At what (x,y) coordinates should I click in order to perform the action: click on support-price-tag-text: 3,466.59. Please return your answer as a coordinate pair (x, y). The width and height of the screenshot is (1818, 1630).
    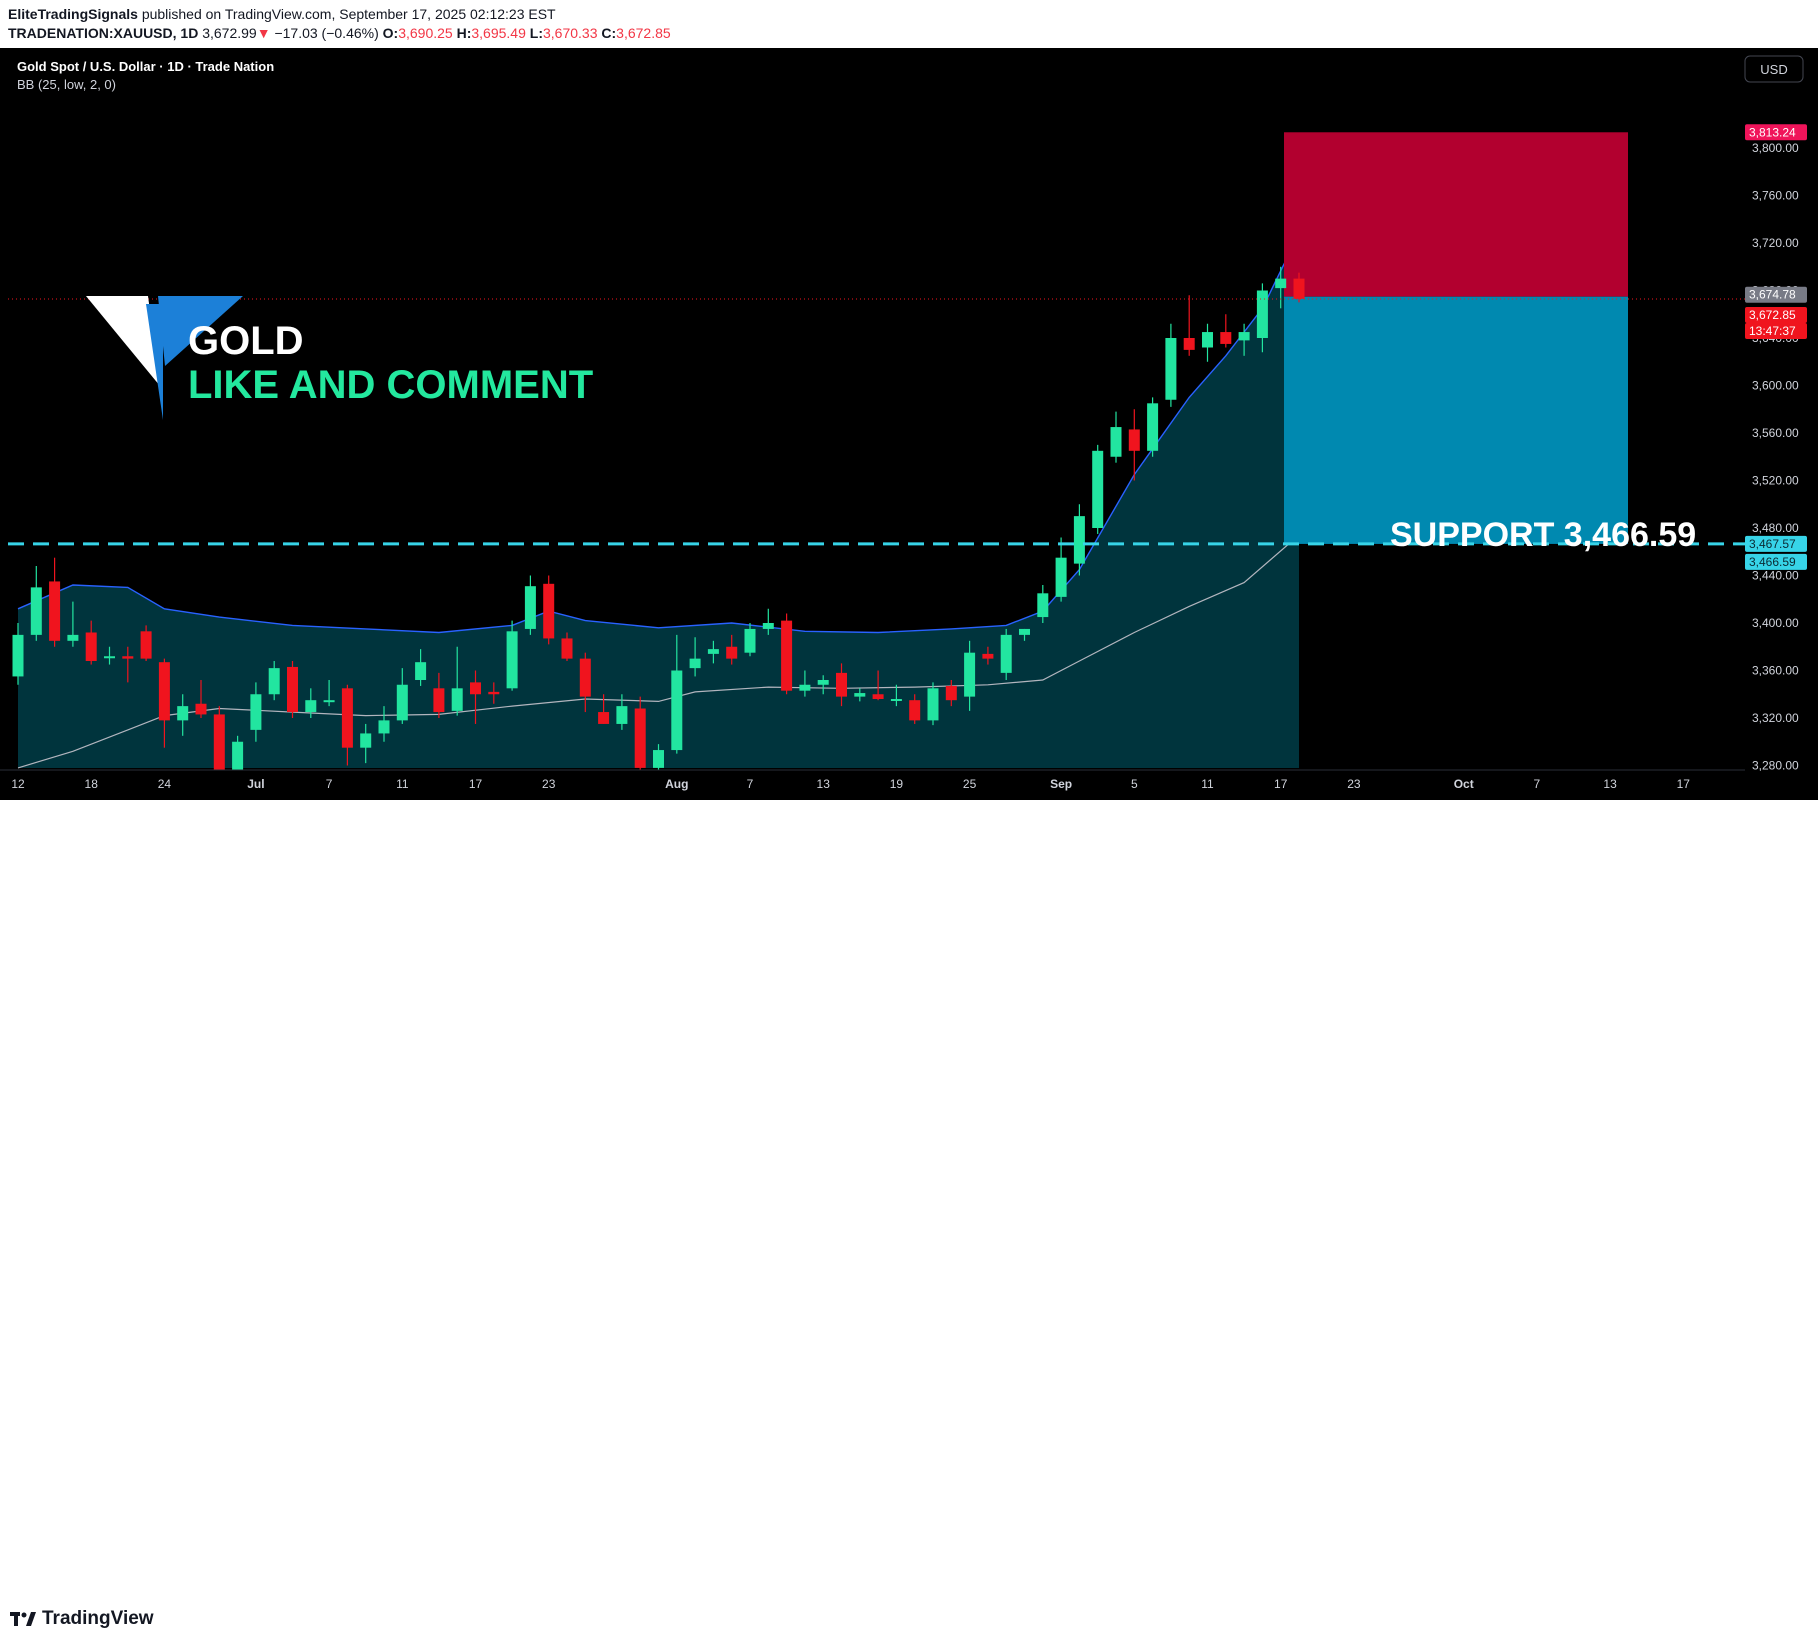
    Looking at the image, I should click on (1772, 562).